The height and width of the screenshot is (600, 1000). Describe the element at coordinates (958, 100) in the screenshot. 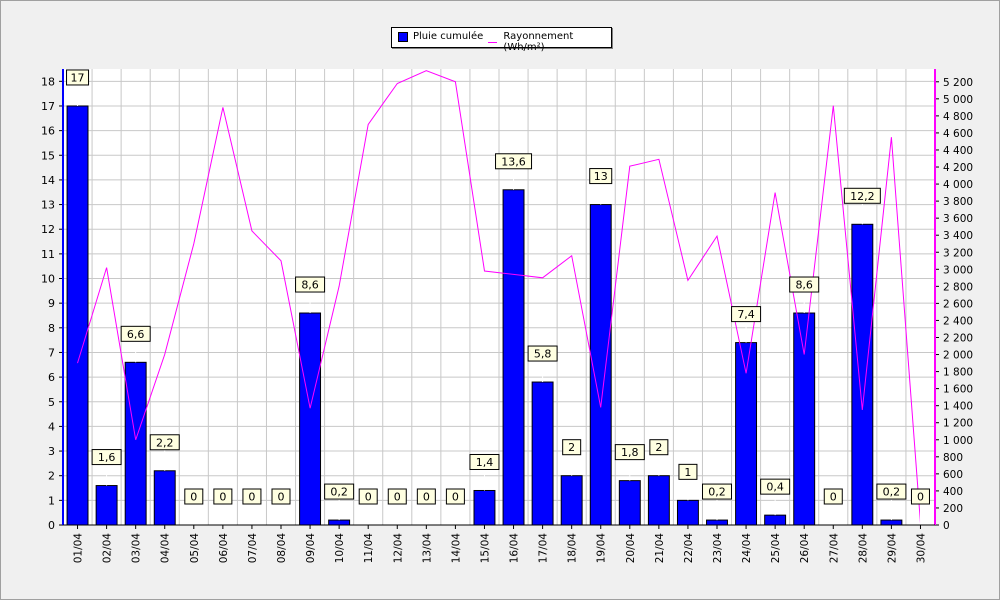

I see `right-axis-tick-label: 5 000` at that location.